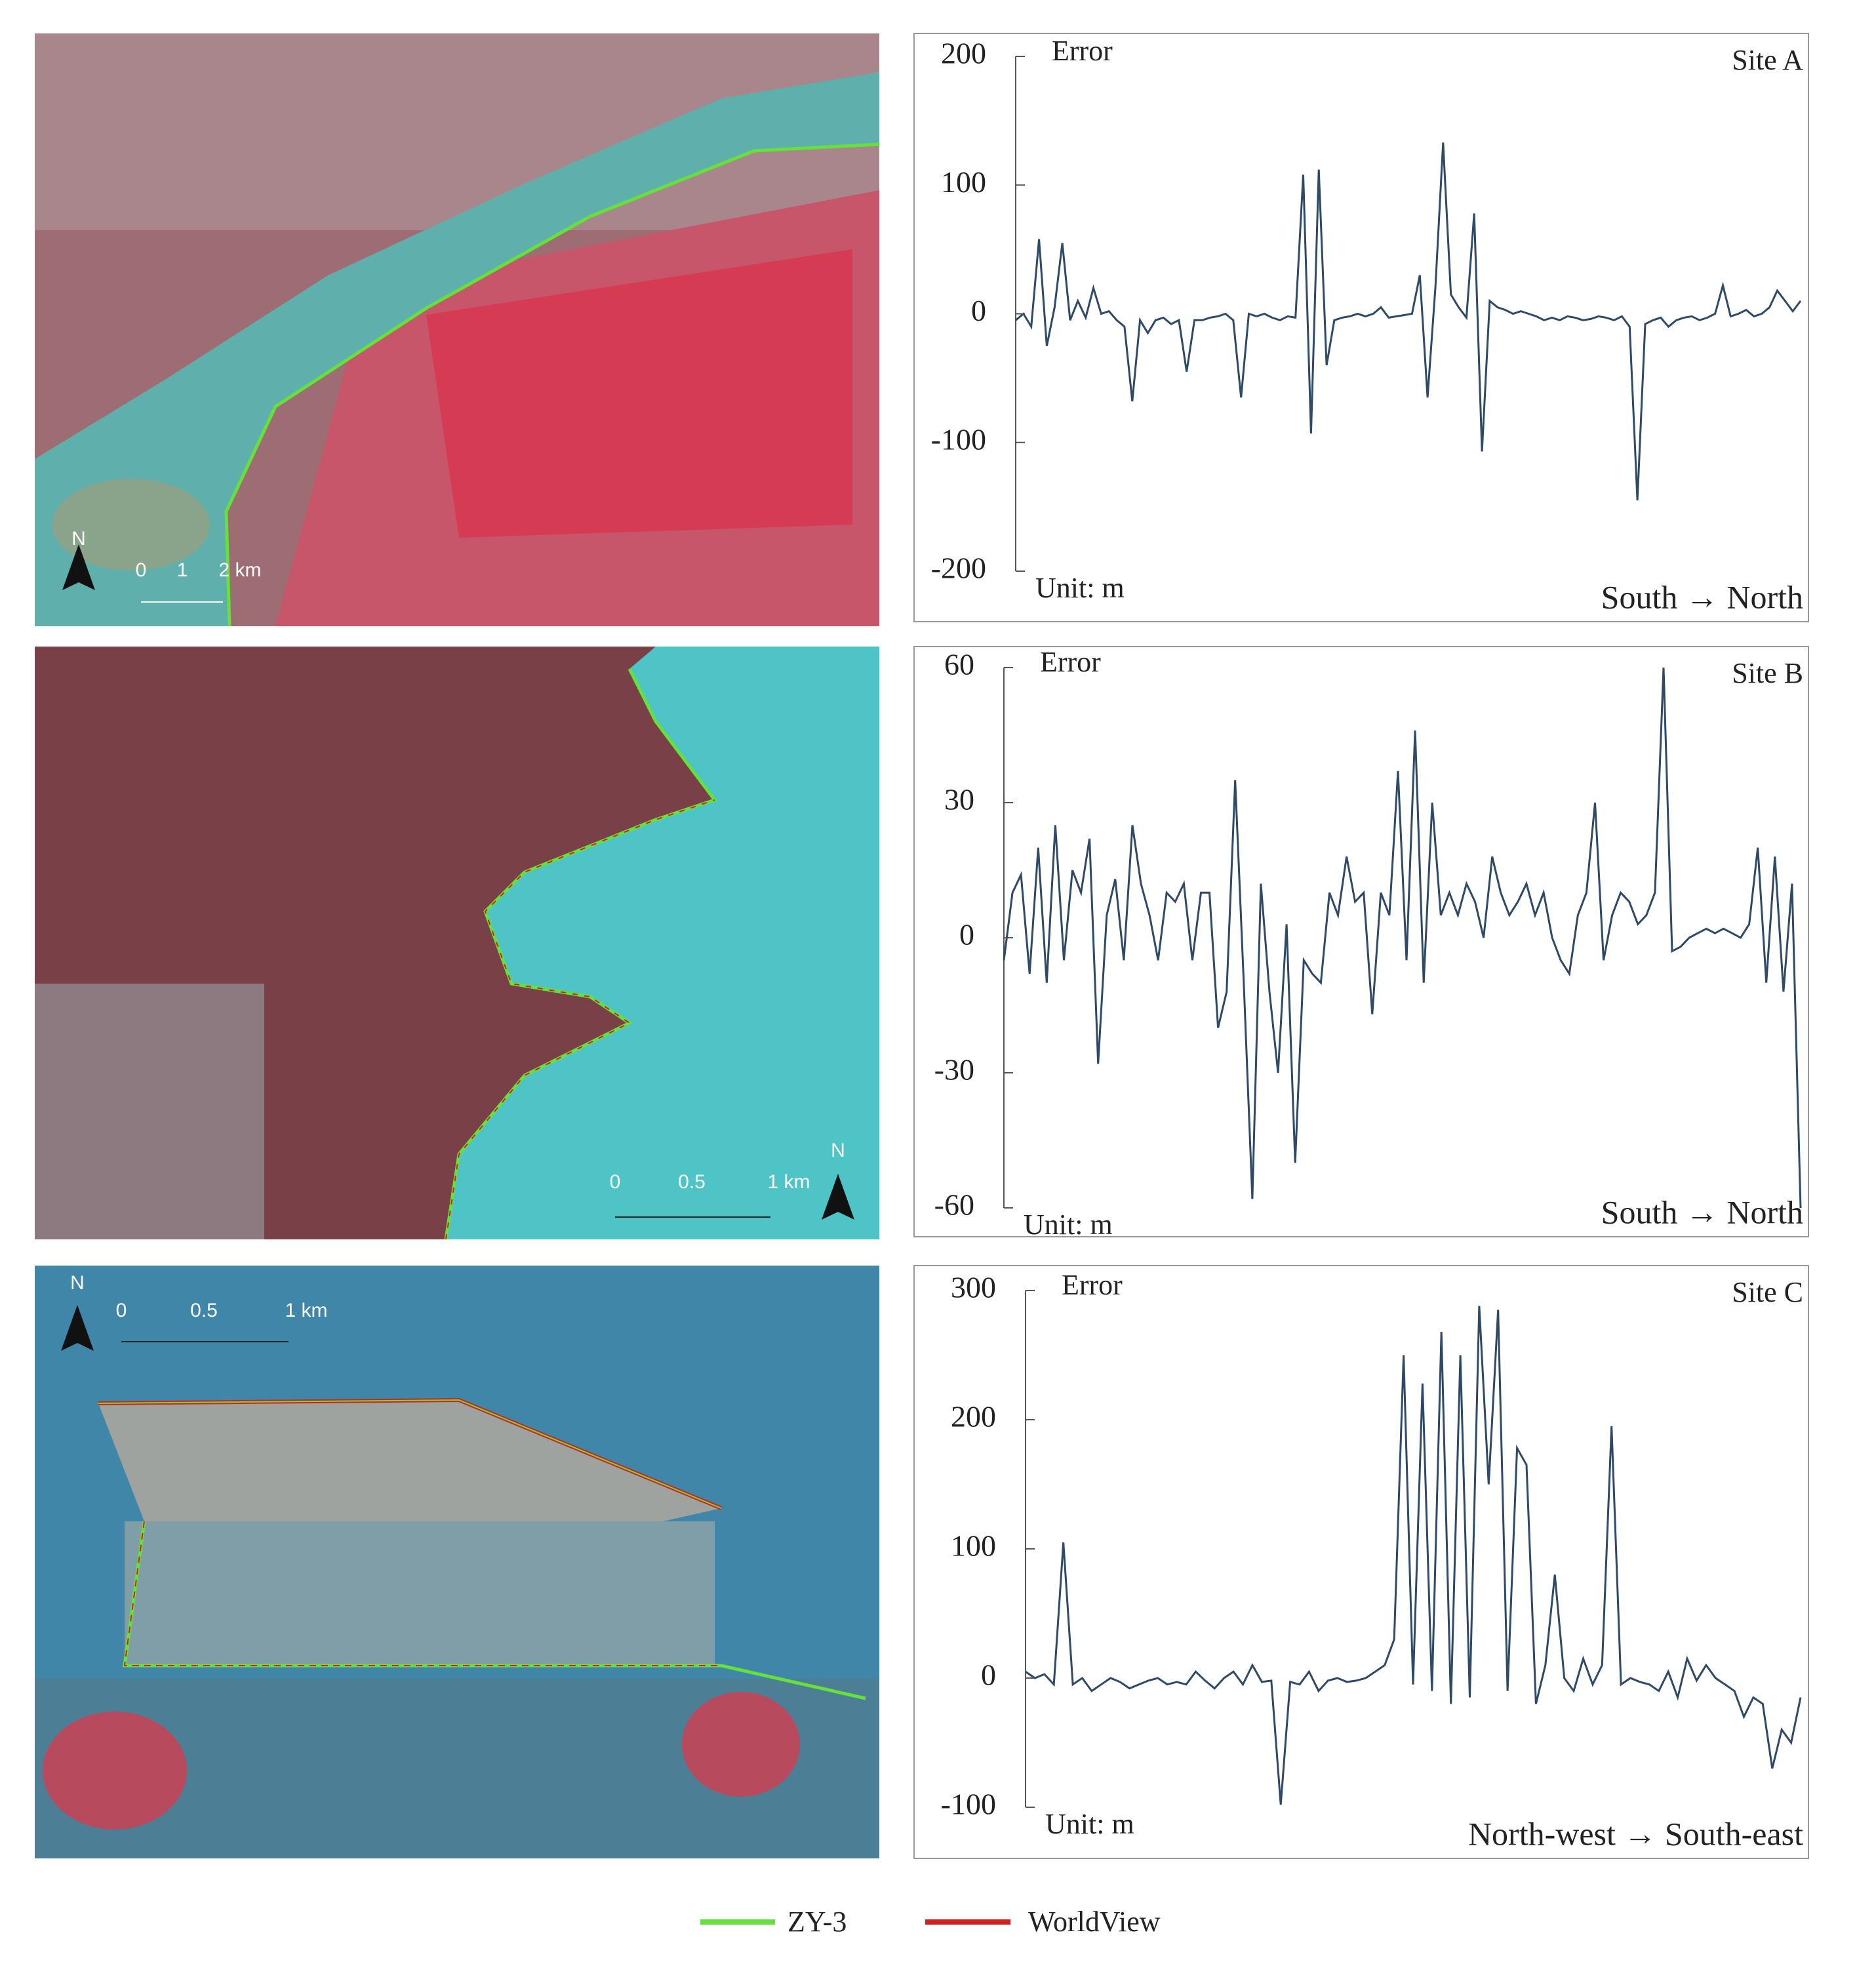  What do you see at coordinates (817, 1922) in the screenshot?
I see `legend-label: ZY-3` at bounding box center [817, 1922].